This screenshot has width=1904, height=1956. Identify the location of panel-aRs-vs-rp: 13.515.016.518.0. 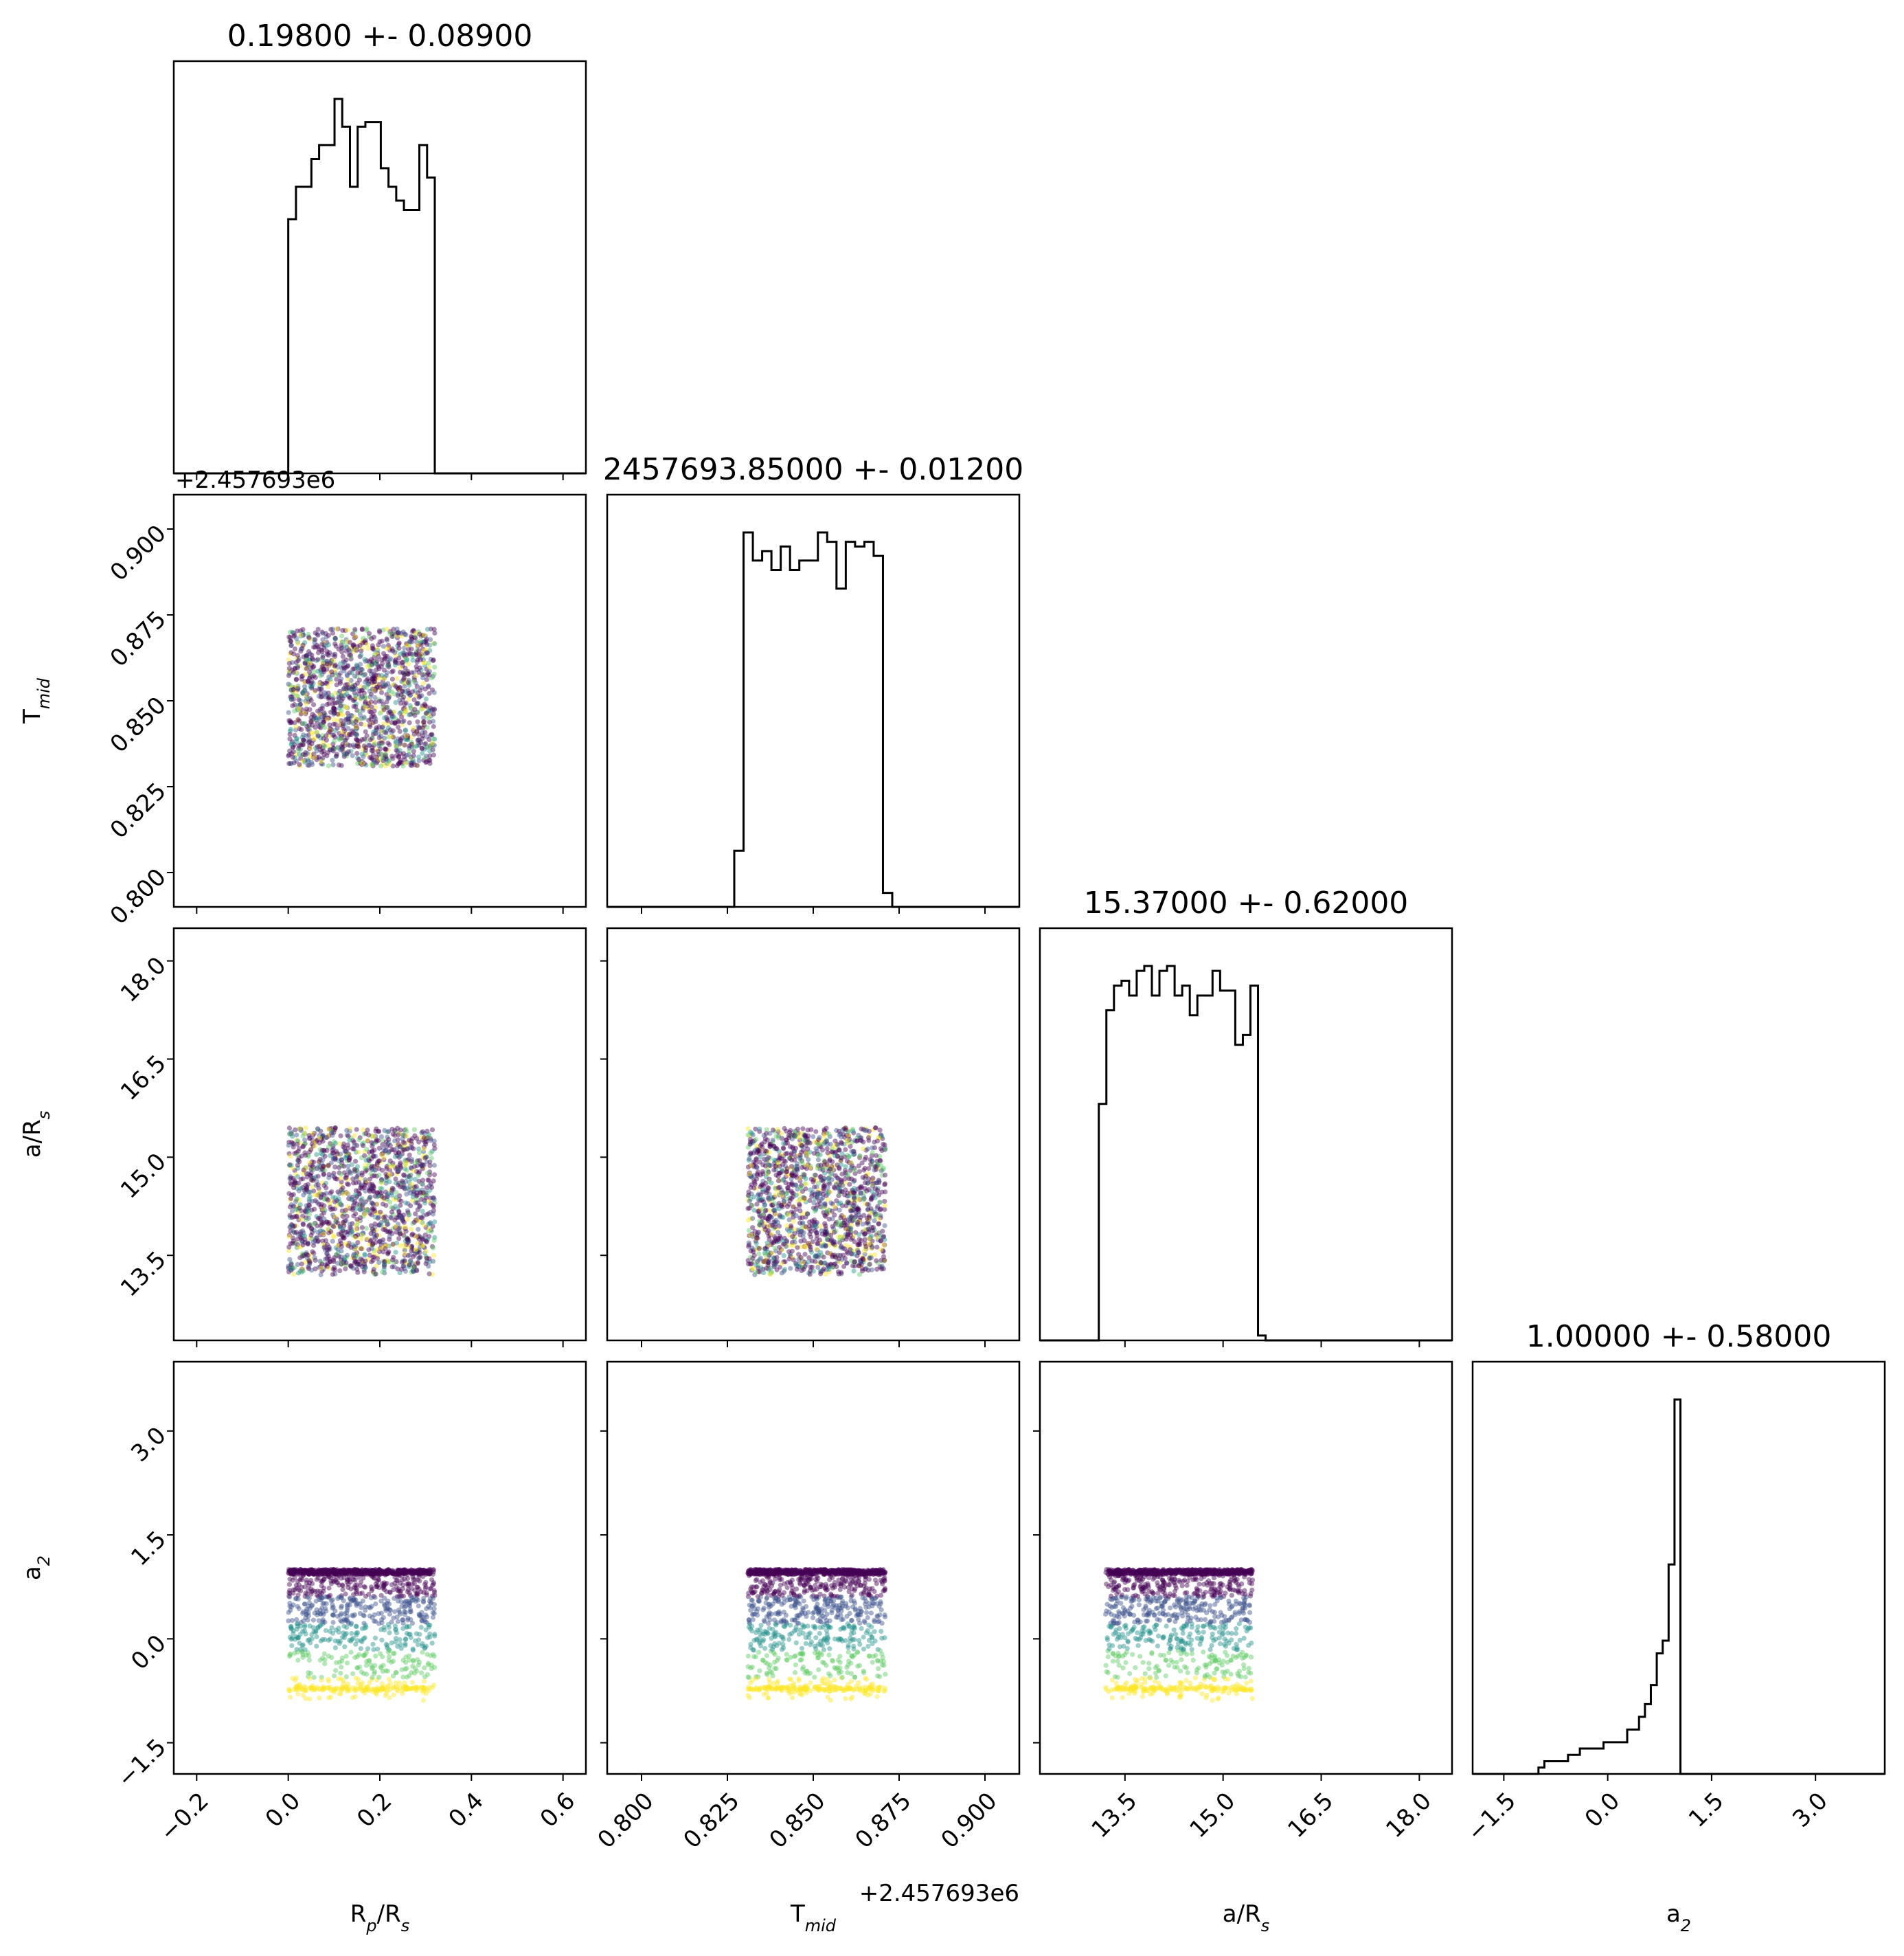
(351, 1137).